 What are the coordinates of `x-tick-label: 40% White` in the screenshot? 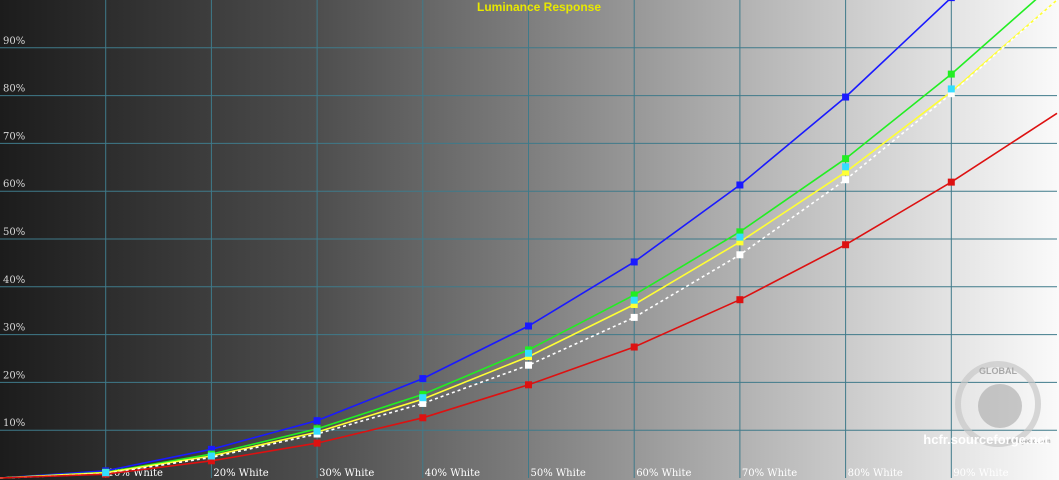 It's located at (452, 473).